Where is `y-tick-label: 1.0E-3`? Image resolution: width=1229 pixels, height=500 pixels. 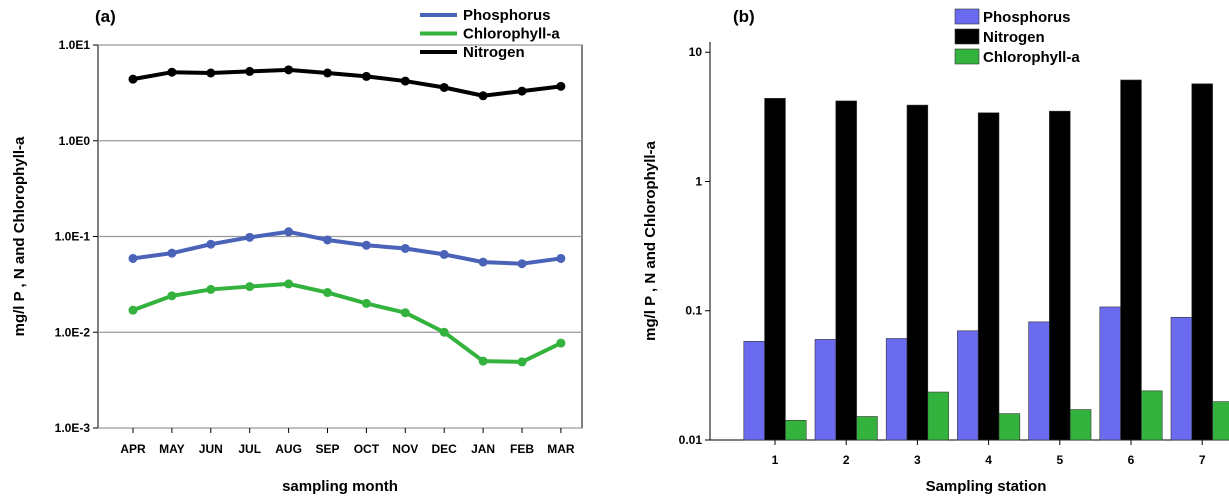
y-tick-label: 1.0E-3 is located at coordinates (73, 428).